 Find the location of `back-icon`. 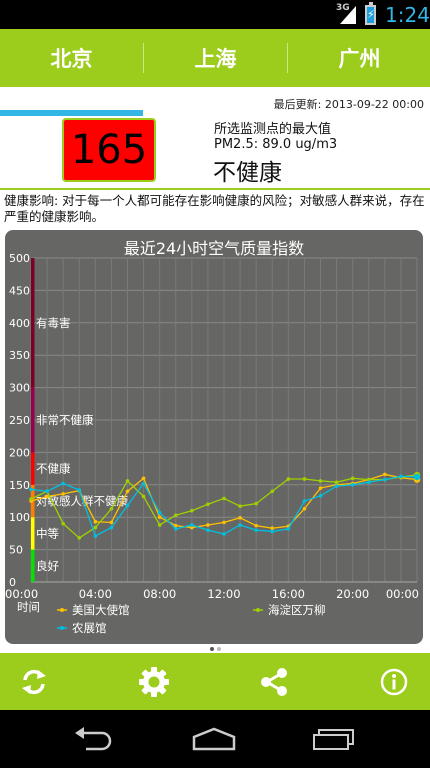

back-icon is located at coordinates (93, 739).